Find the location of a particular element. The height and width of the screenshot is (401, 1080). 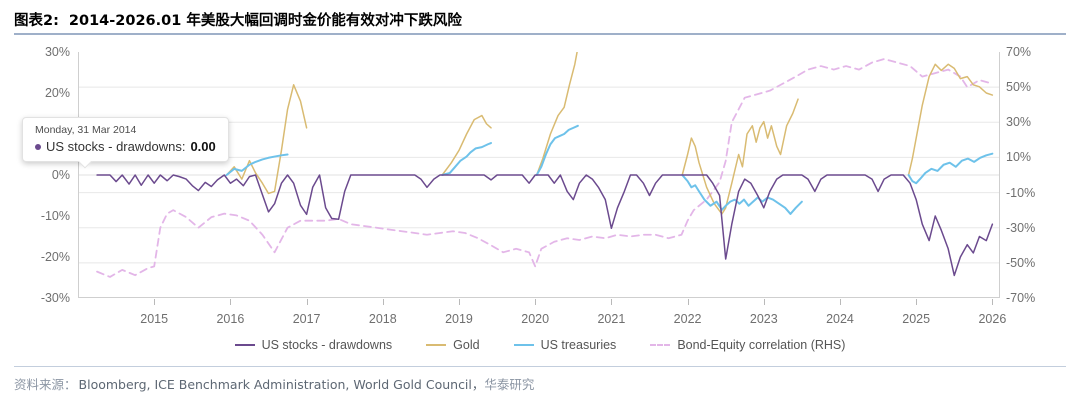

x-axis-tick: 2018 is located at coordinates (382, 319).